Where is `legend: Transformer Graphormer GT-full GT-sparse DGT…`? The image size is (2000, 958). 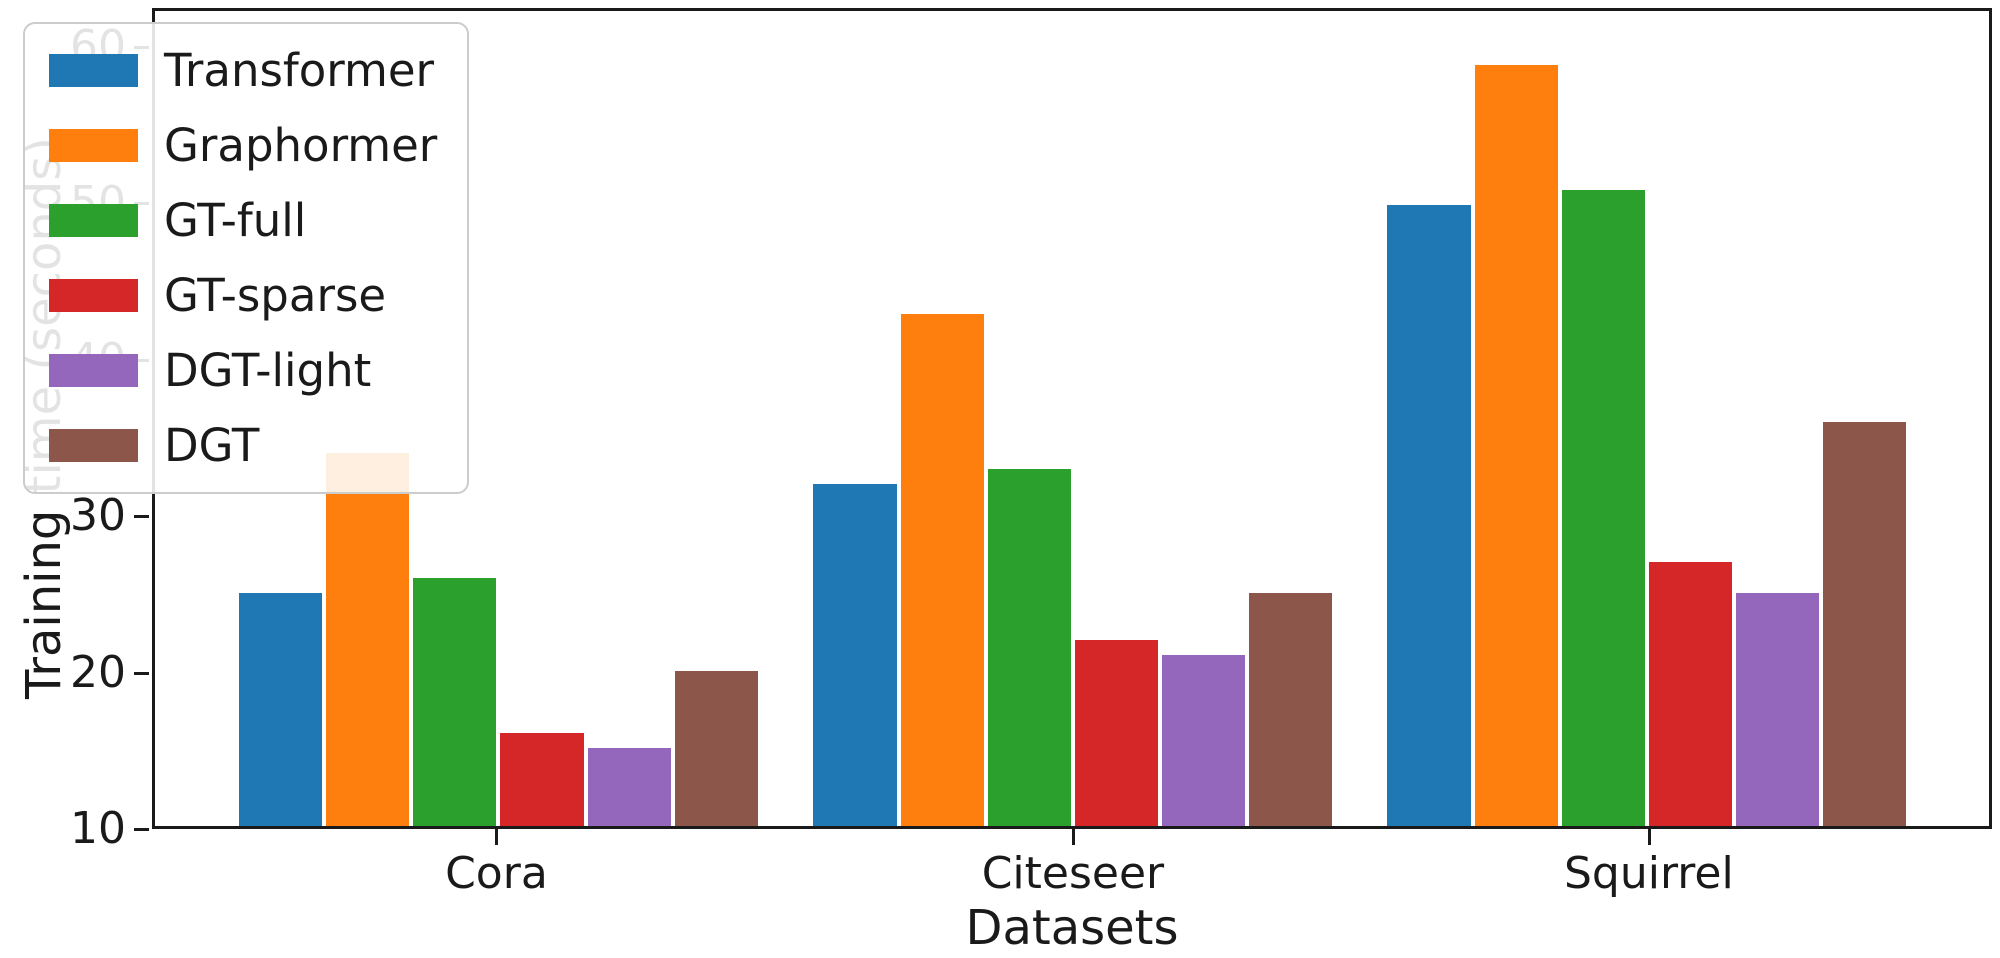
legend: Transformer Graphormer GT-full GT-sparse DGT… is located at coordinates (246, 258).